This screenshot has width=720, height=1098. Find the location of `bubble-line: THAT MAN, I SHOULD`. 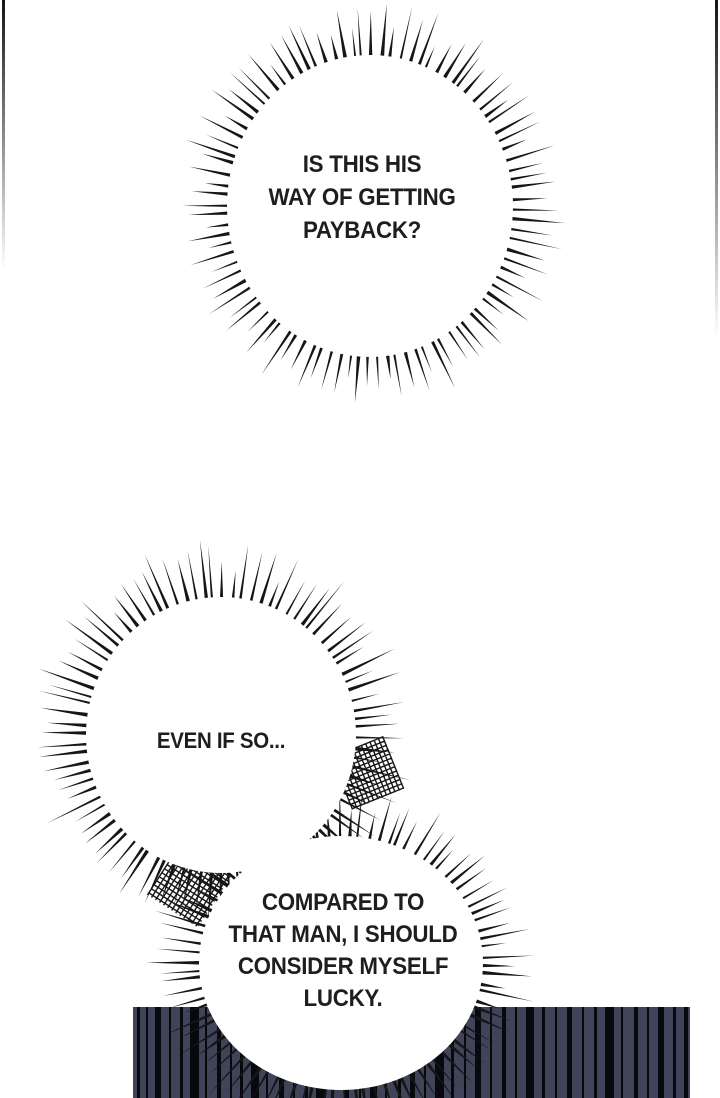

bubble-line: THAT MAN, I SHOULD is located at coordinates (343, 934).